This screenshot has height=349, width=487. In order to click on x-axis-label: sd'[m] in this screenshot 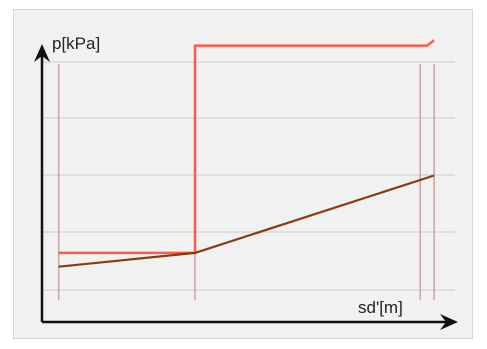, I will do `click(380, 307)`.